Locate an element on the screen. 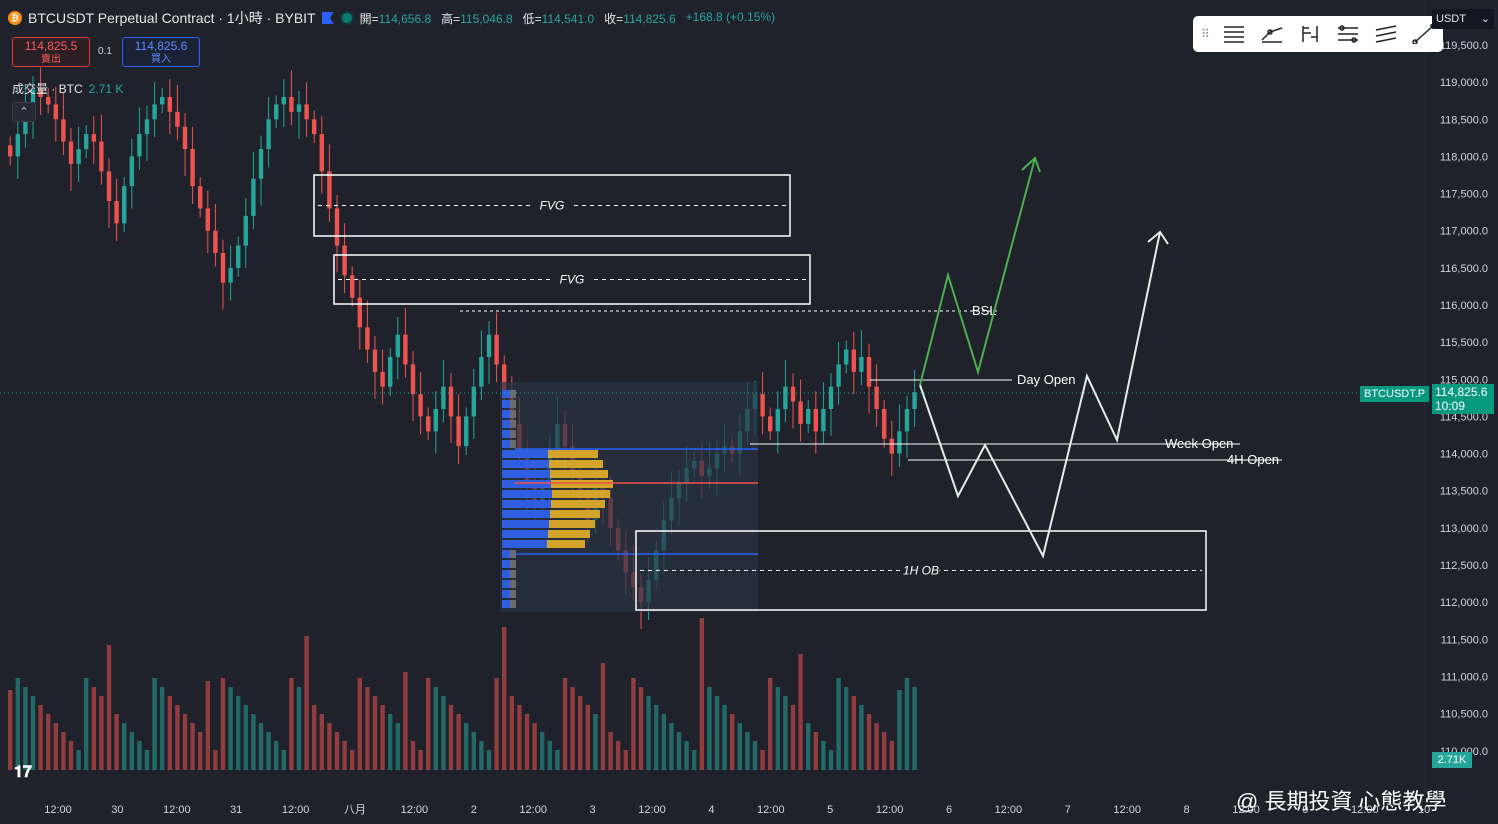  bar-countdown: 10:09 is located at coordinates (1450, 406).